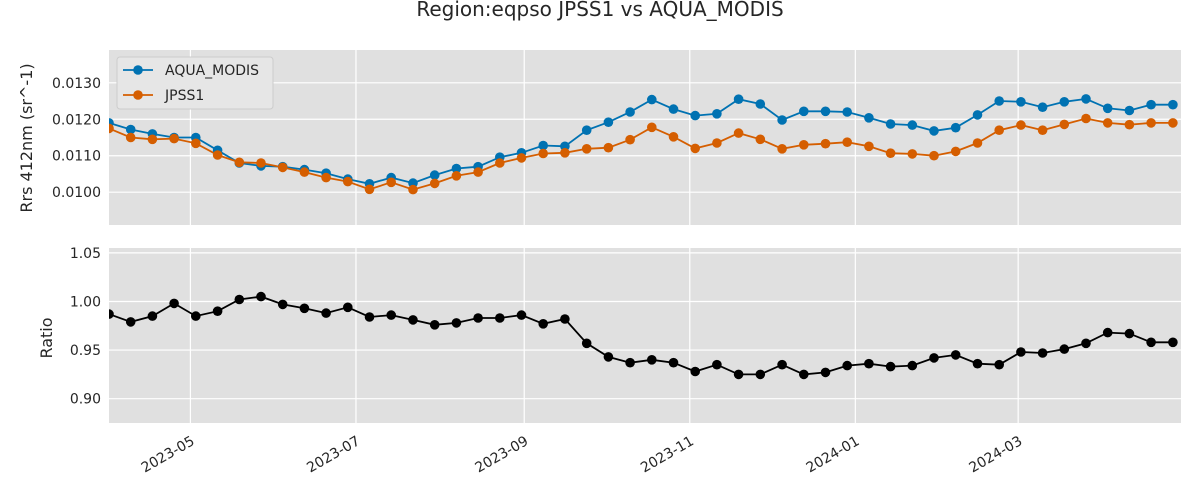  What do you see at coordinates (502, 454) in the screenshot?
I see `x-tick-label: 2023-09` at bounding box center [502, 454].